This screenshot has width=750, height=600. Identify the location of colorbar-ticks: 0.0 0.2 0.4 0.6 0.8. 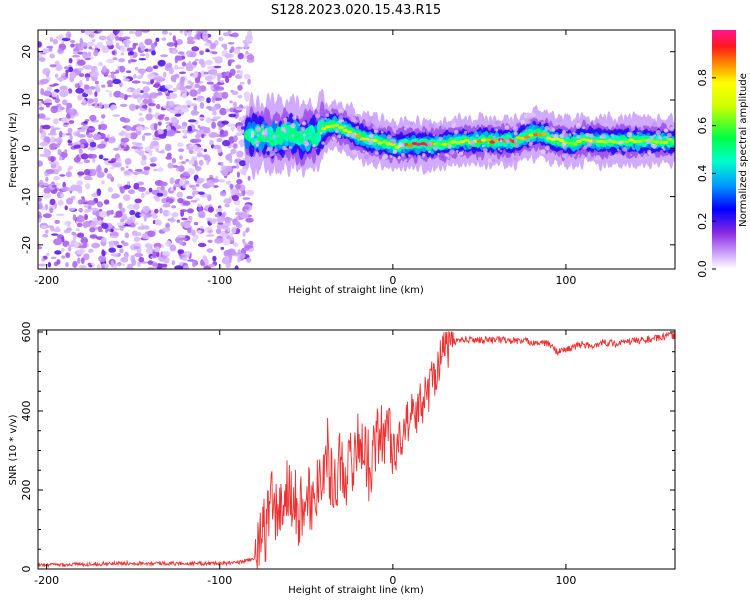
(706, 173).